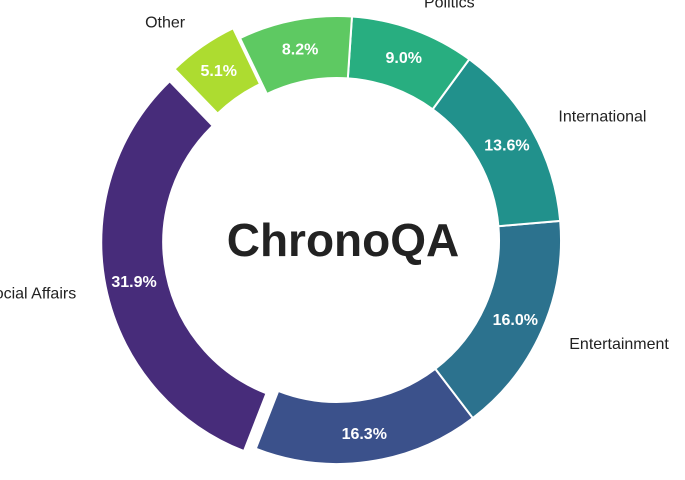 Image resolution: width=685 pixels, height=480 pixels. What do you see at coordinates (449, 5) in the screenshot?
I see `category-label-politics: Politics` at bounding box center [449, 5].